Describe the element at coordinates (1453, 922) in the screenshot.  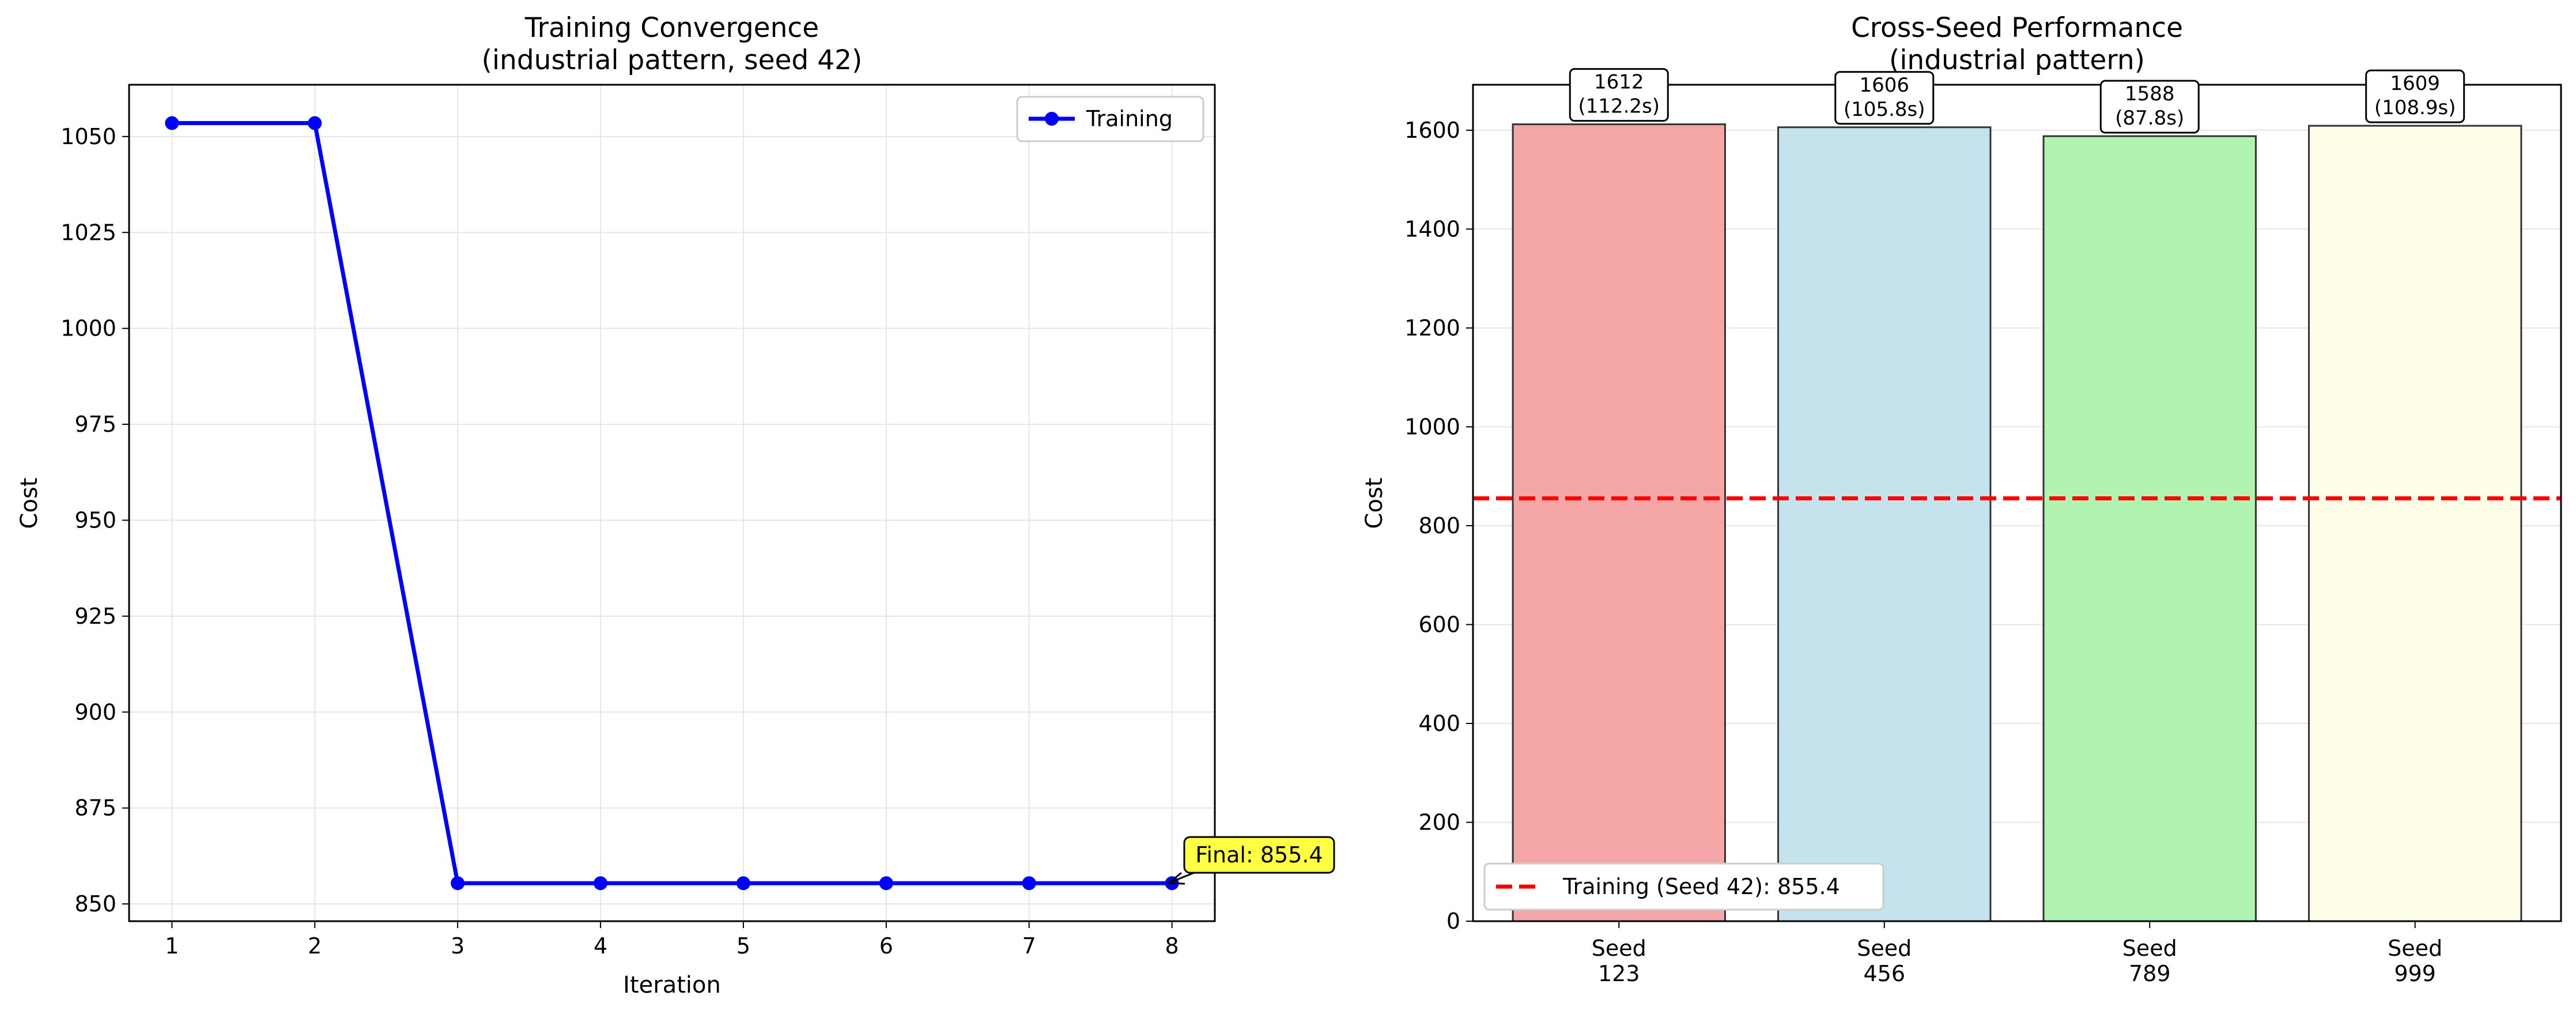
I see `y-tick-label: 0` at that location.